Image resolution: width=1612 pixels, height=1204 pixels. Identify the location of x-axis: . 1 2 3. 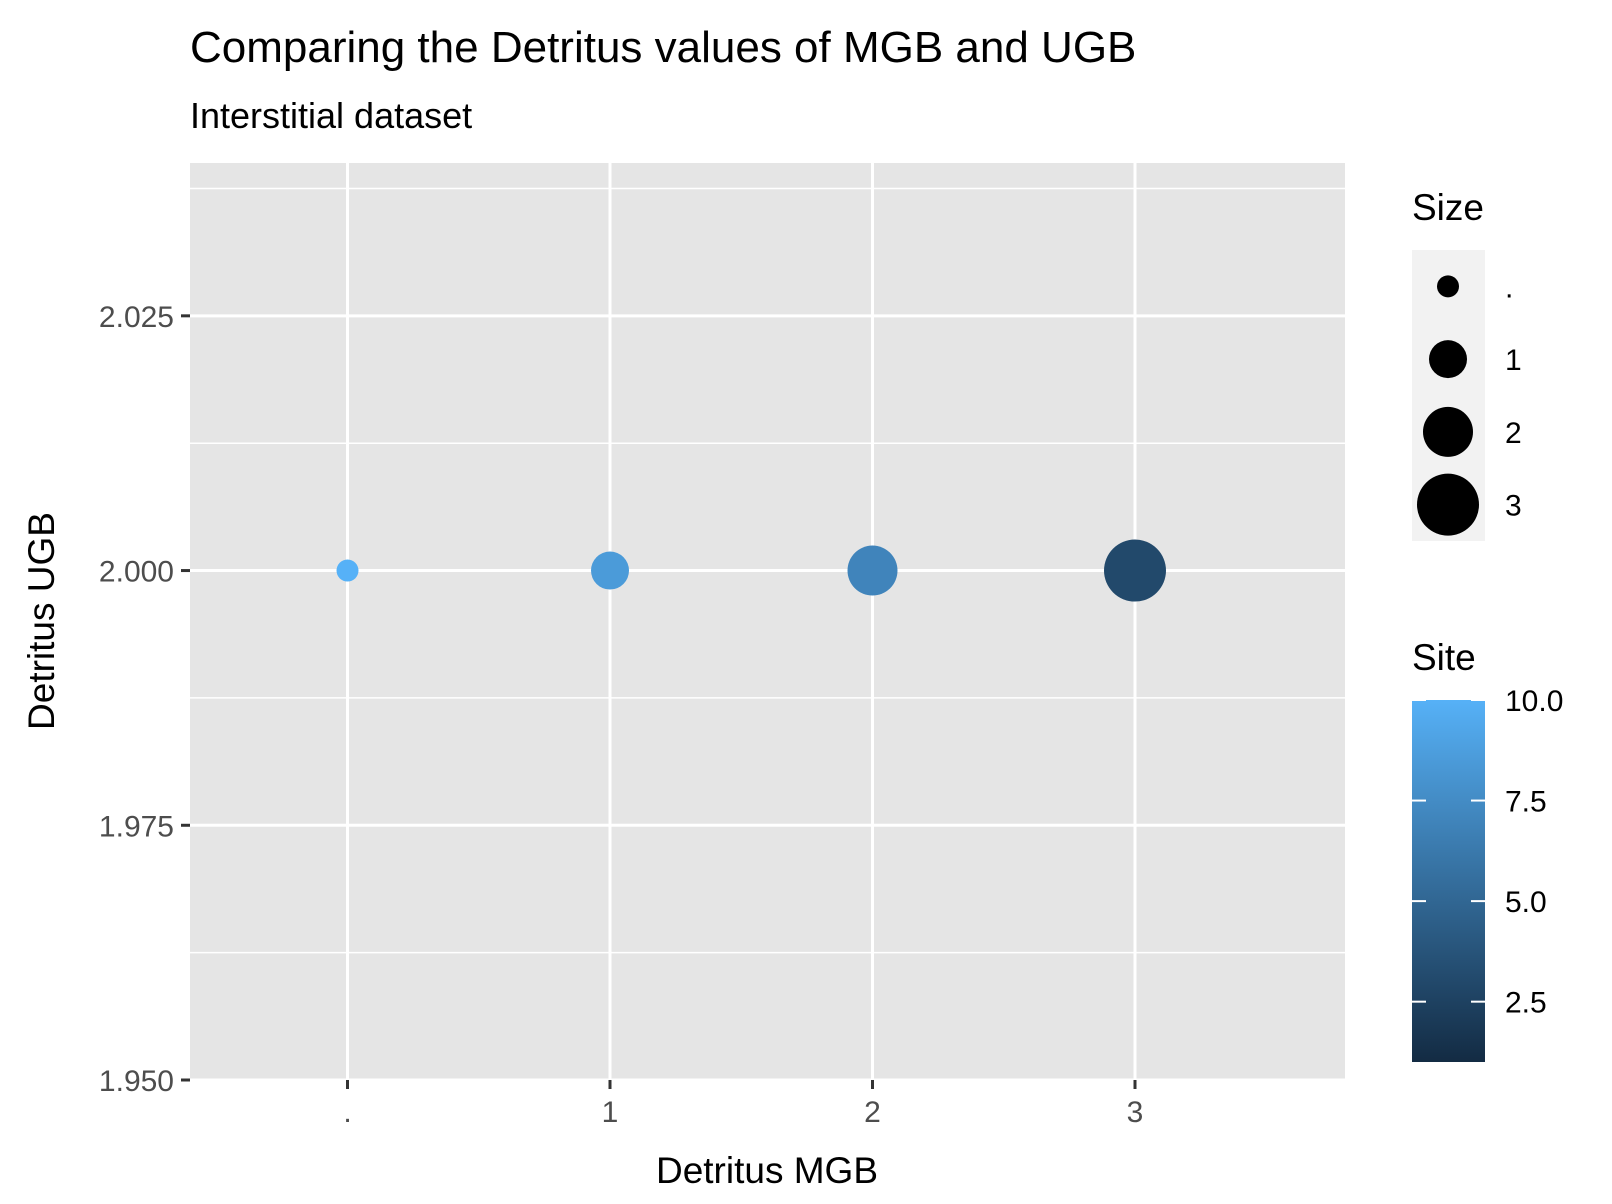
(743, 1104).